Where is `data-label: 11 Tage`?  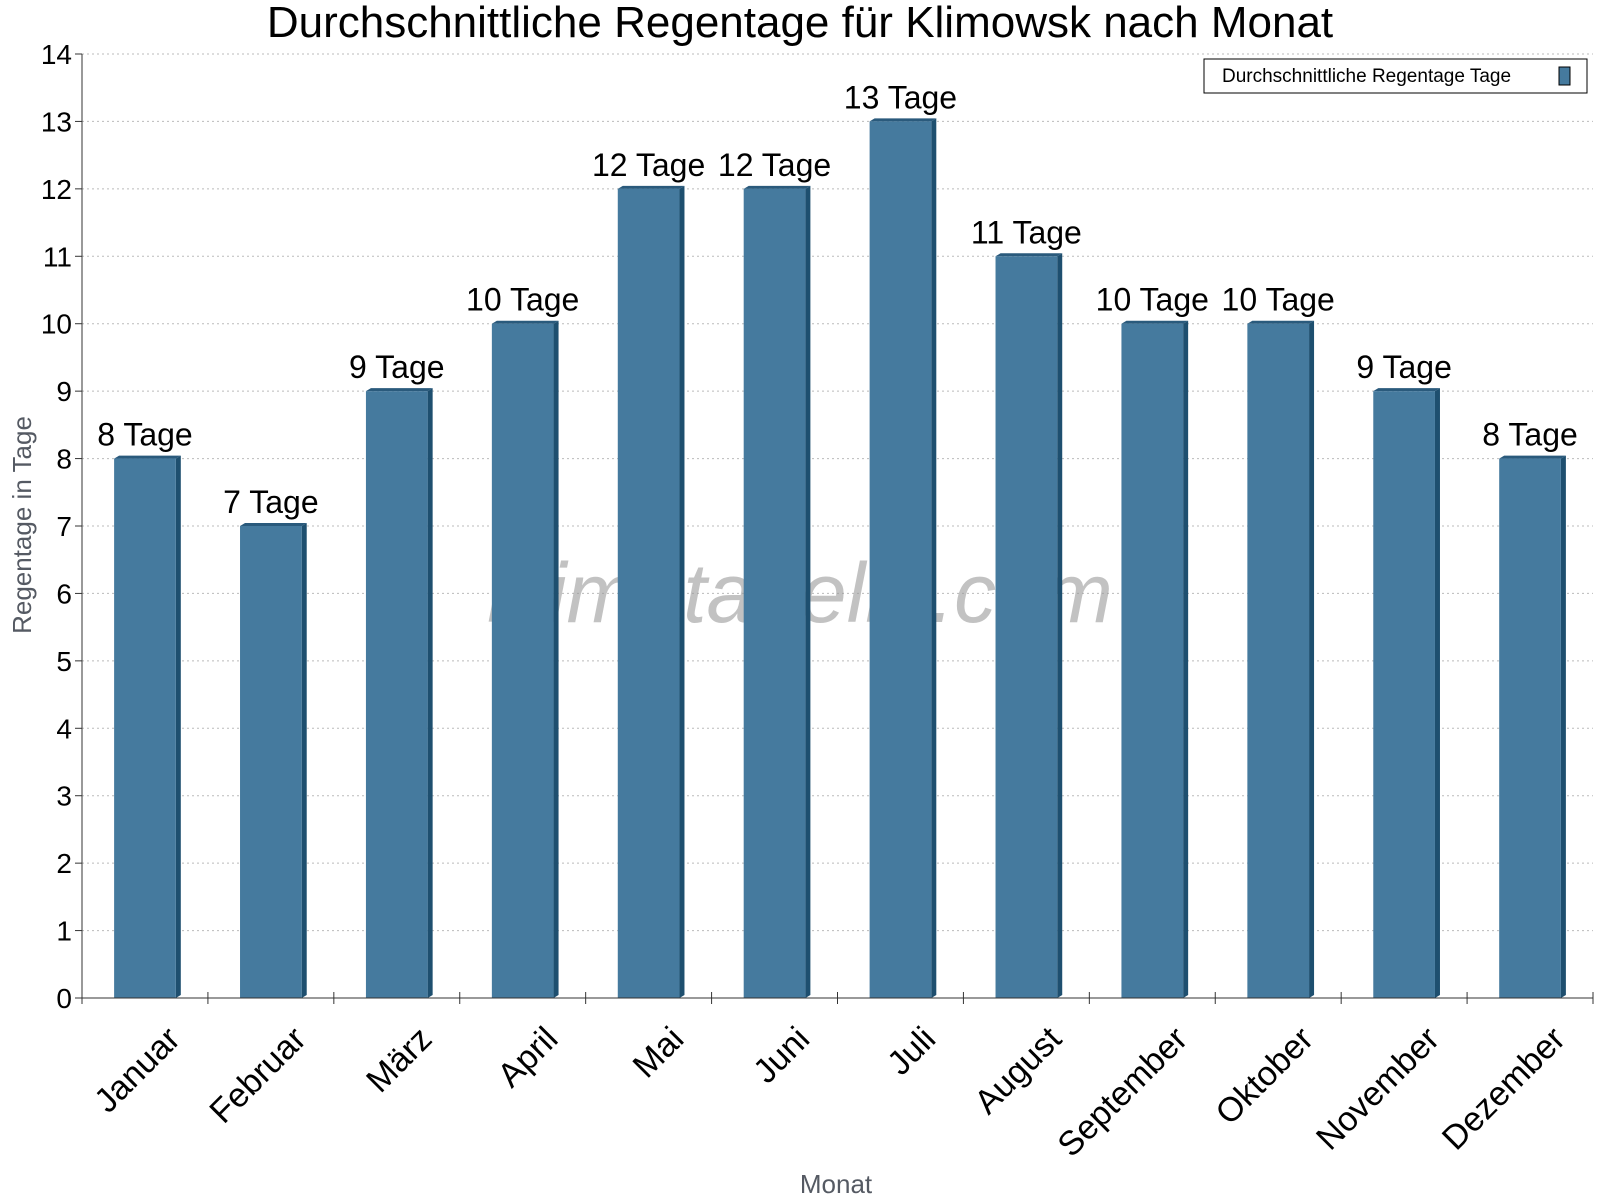
data-label: 11 Tage is located at coordinates (1026, 232).